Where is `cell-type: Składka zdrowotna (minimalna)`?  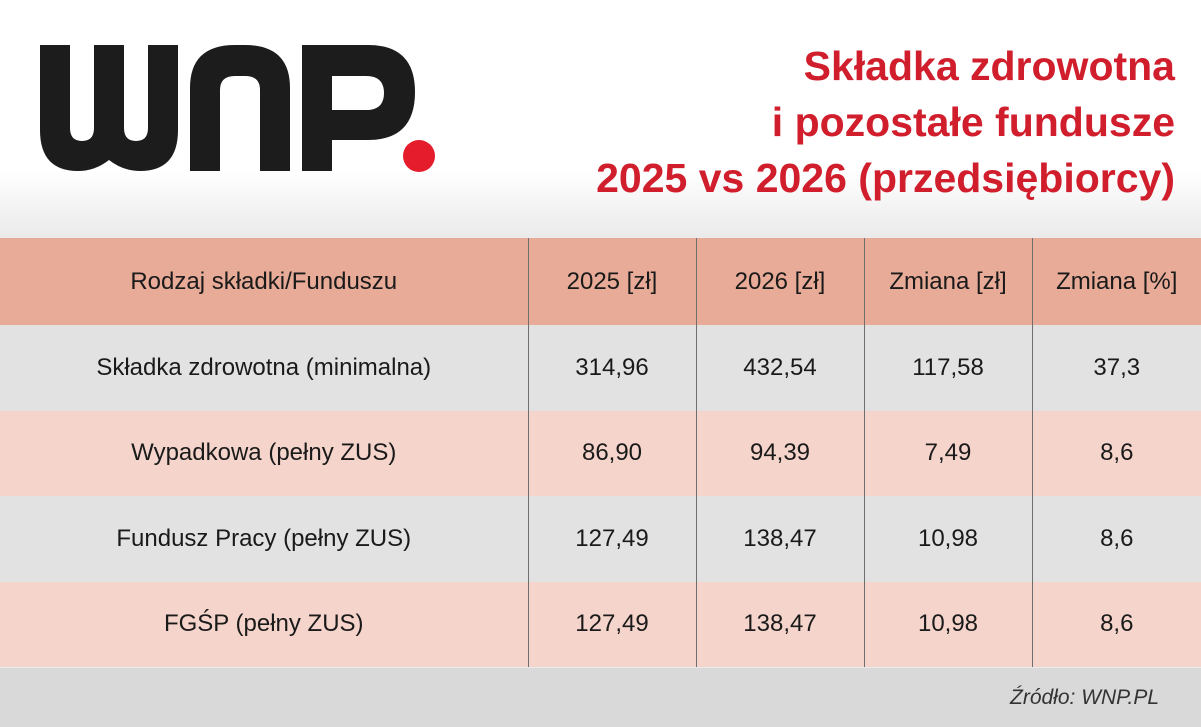
cell-type: Składka zdrowotna (minimalna) is located at coordinates (264, 367).